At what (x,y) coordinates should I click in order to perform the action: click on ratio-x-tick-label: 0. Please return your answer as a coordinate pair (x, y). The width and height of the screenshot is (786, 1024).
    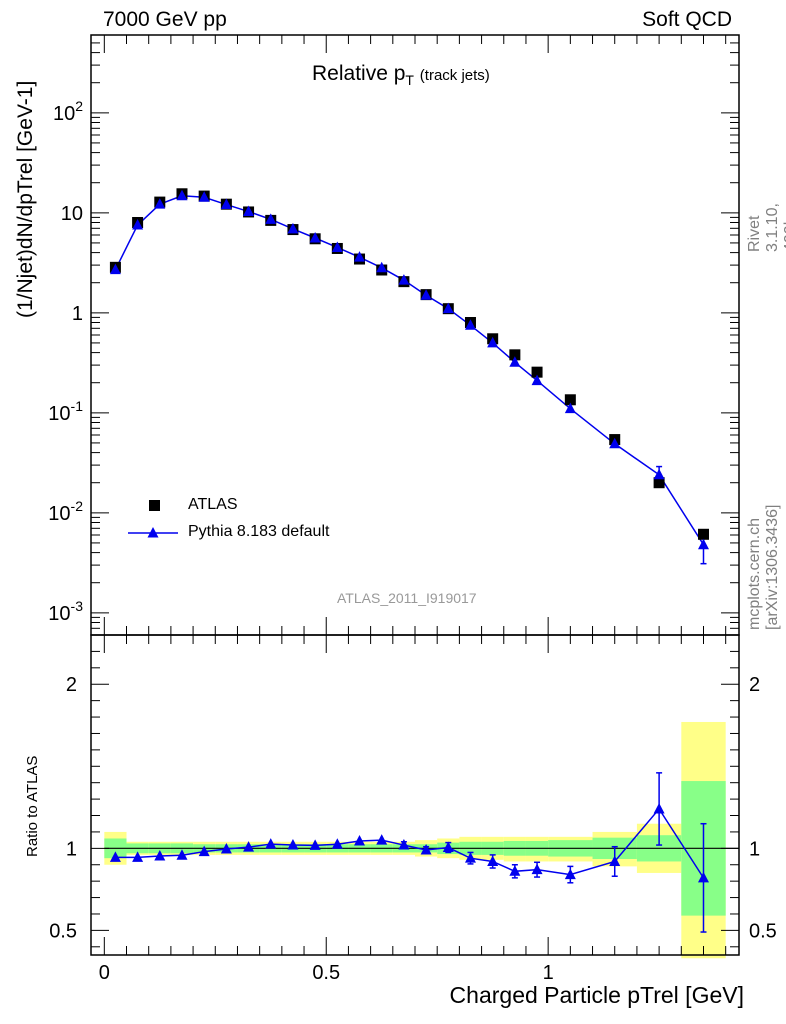
    Looking at the image, I should click on (104, 973).